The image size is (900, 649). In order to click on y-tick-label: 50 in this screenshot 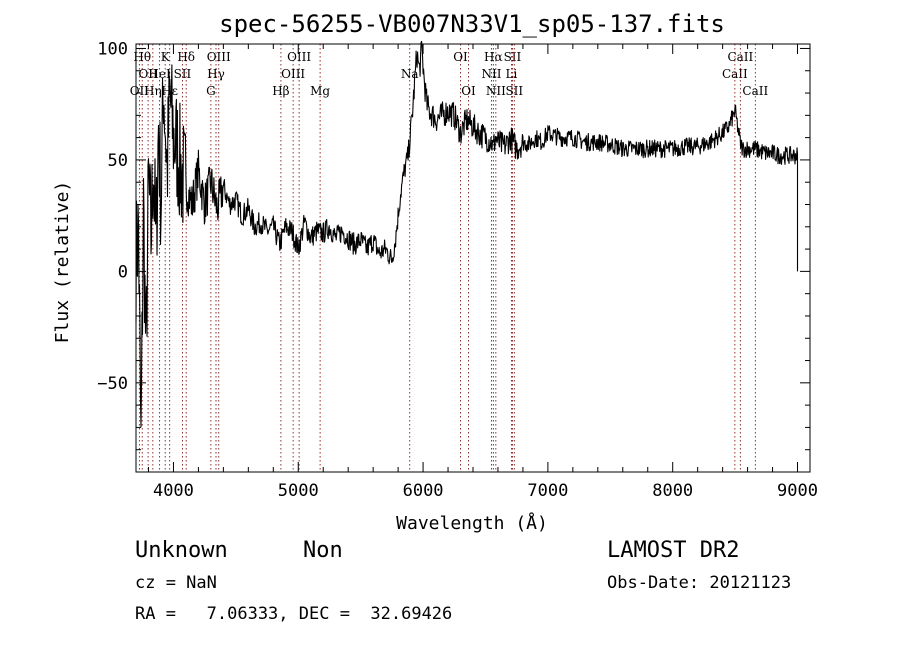, I will do `click(118, 161)`.